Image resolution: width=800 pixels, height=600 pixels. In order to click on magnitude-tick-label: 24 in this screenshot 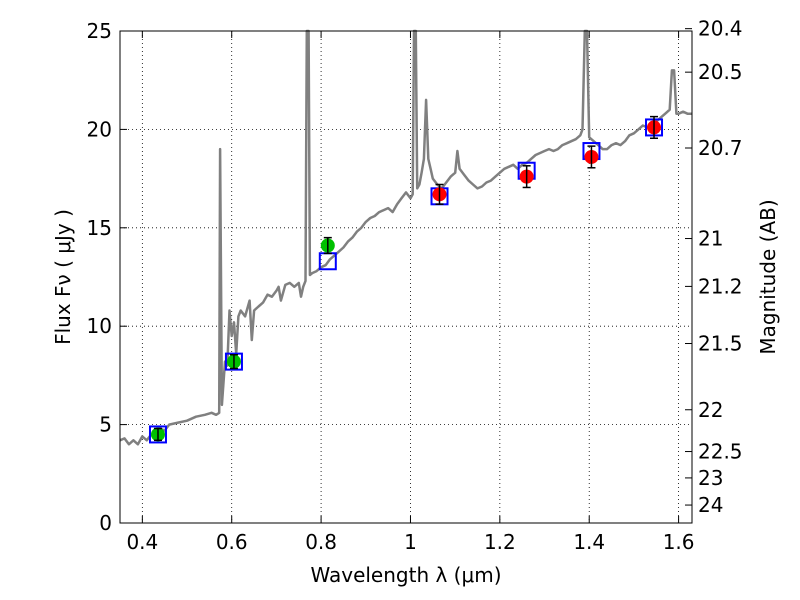, I will do `click(710, 505)`.